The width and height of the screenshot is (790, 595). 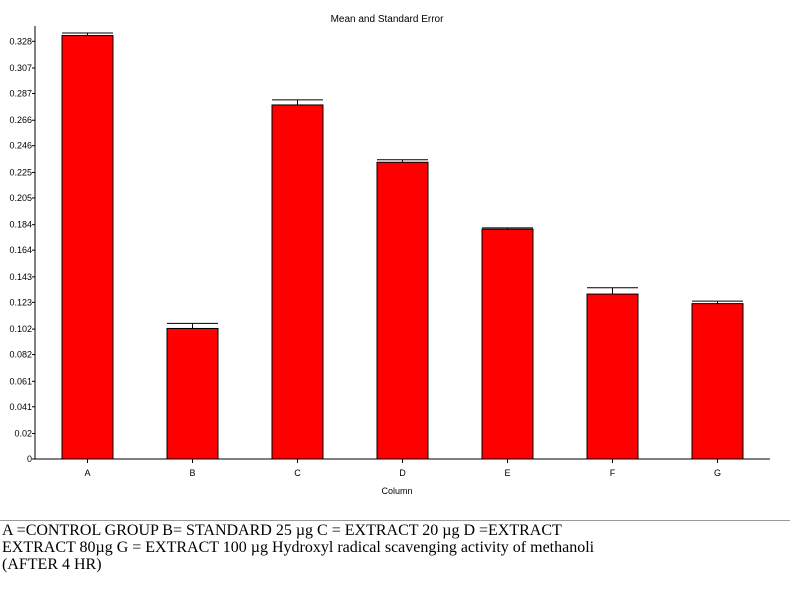 I want to click on x-tick-label-F: F, so click(x=613, y=473).